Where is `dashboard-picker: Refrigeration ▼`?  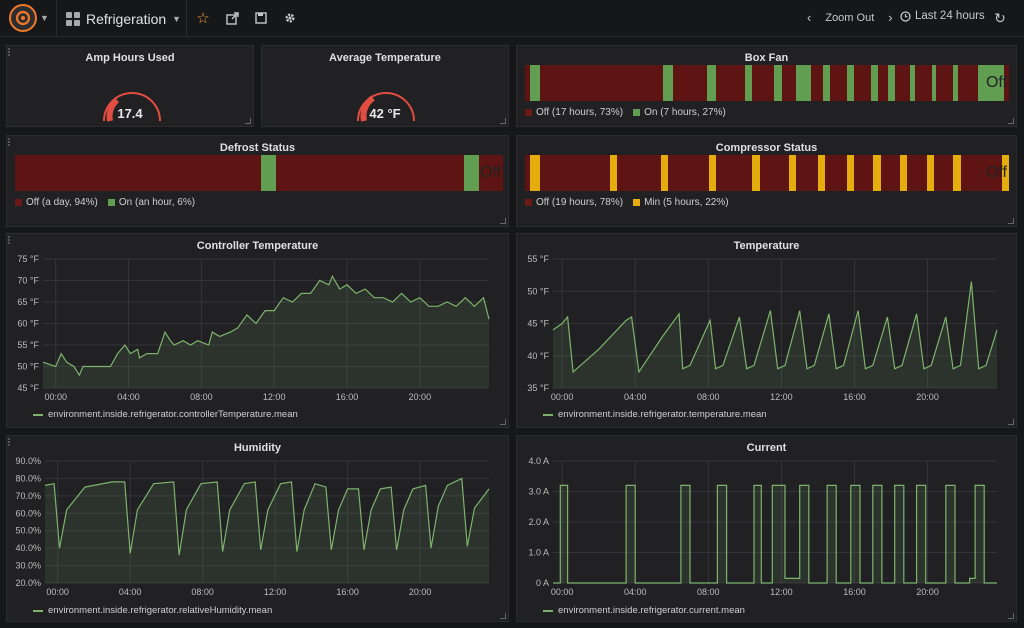
dashboard-picker: Refrigeration ▼ is located at coordinates (123, 18).